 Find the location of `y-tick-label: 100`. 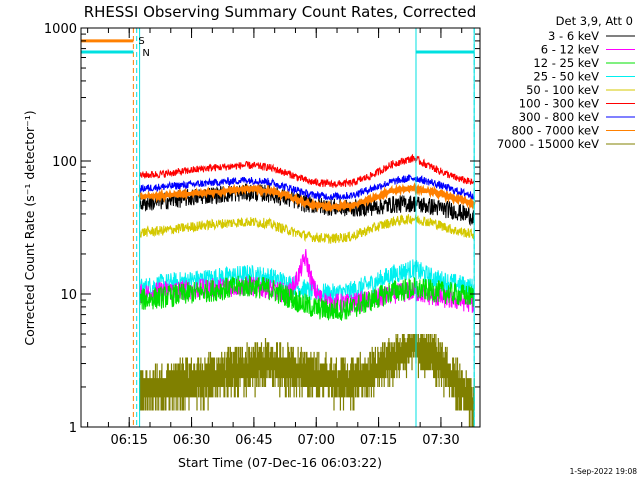

y-tick-label: 100 is located at coordinates (64, 162).